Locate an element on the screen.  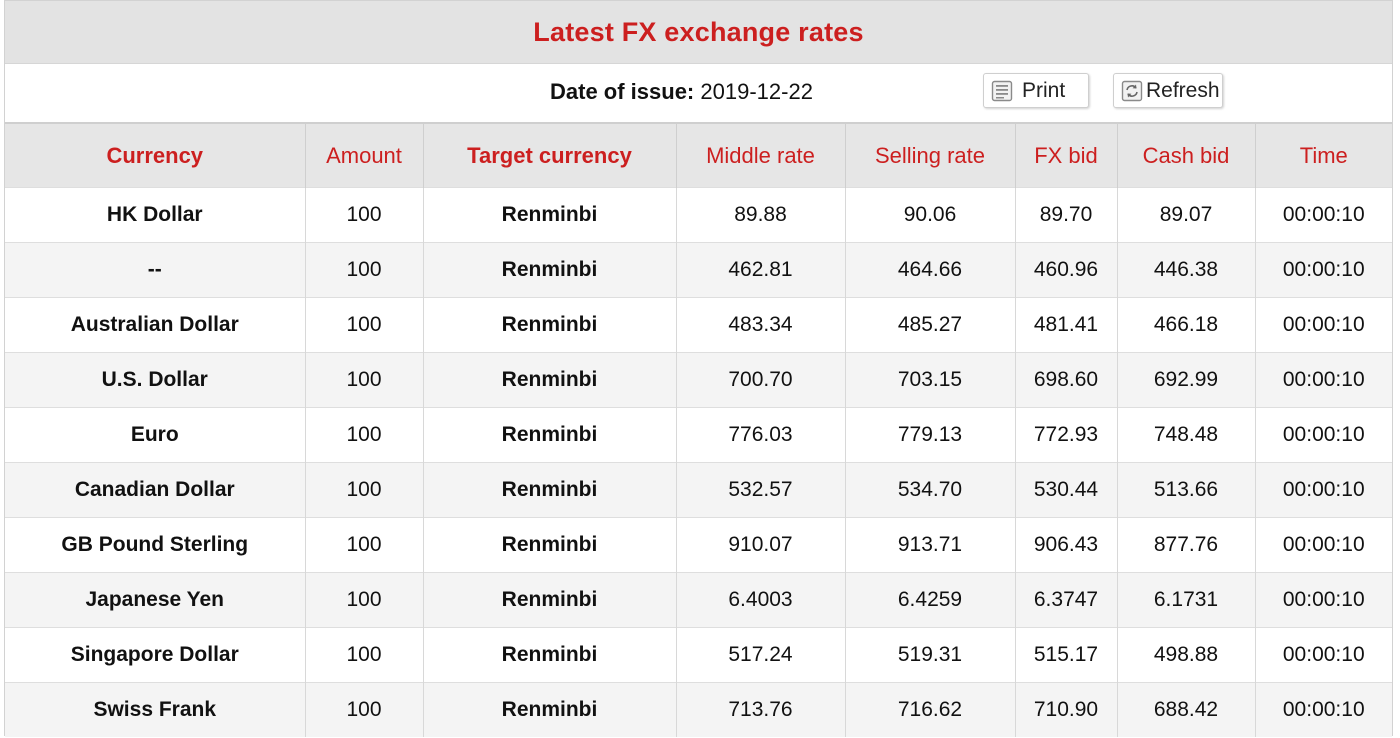
middle-rate-cell: 776.03 is located at coordinates (761, 435).